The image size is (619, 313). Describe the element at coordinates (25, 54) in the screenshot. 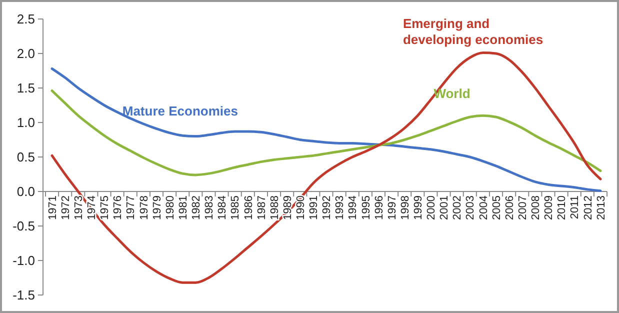

I see `y-tick-label: 2.0` at that location.